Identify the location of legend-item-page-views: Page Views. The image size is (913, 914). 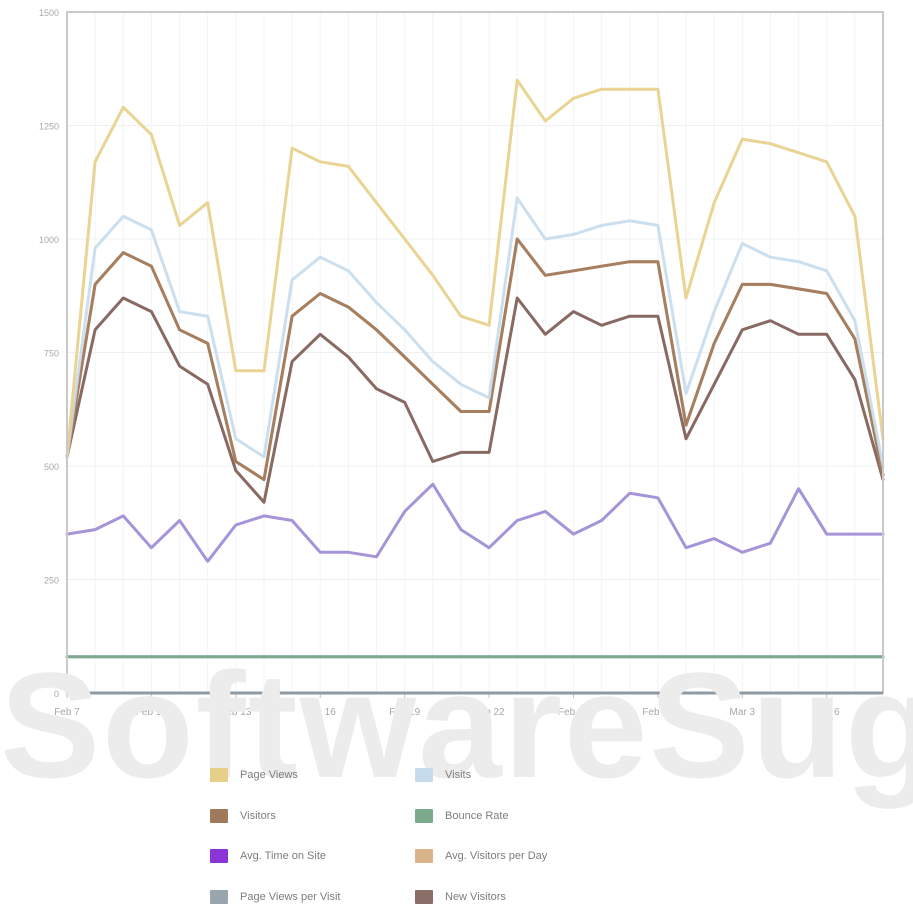
(254, 775).